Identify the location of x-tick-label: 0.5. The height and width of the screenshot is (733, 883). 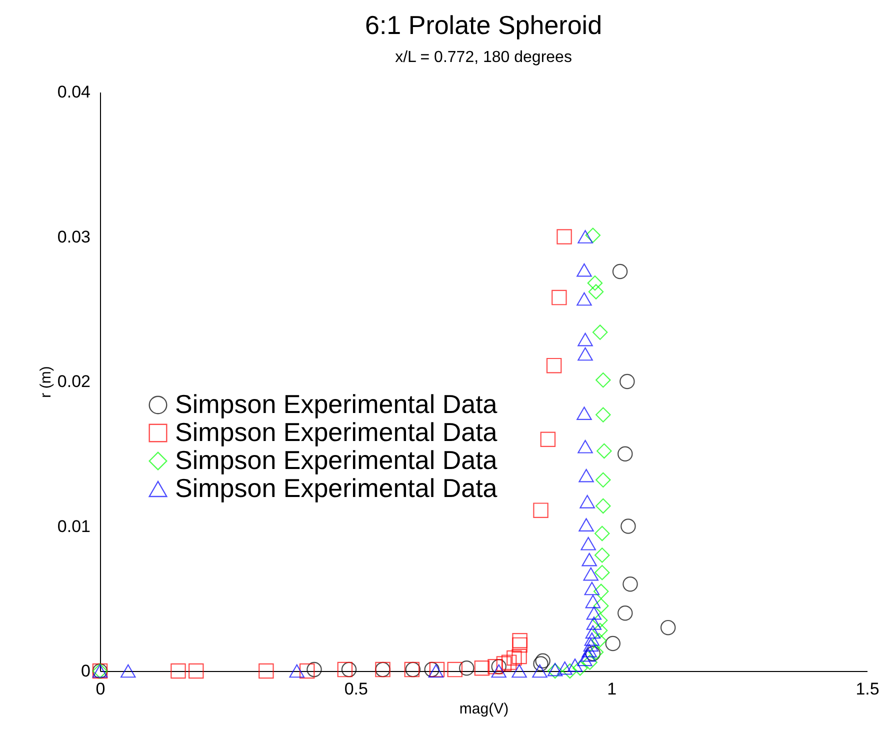
(356, 689).